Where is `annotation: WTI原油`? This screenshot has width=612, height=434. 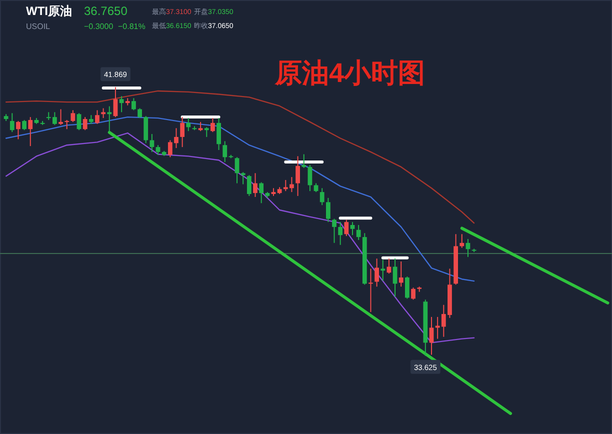 annotation: WTI原油 is located at coordinates (49, 11).